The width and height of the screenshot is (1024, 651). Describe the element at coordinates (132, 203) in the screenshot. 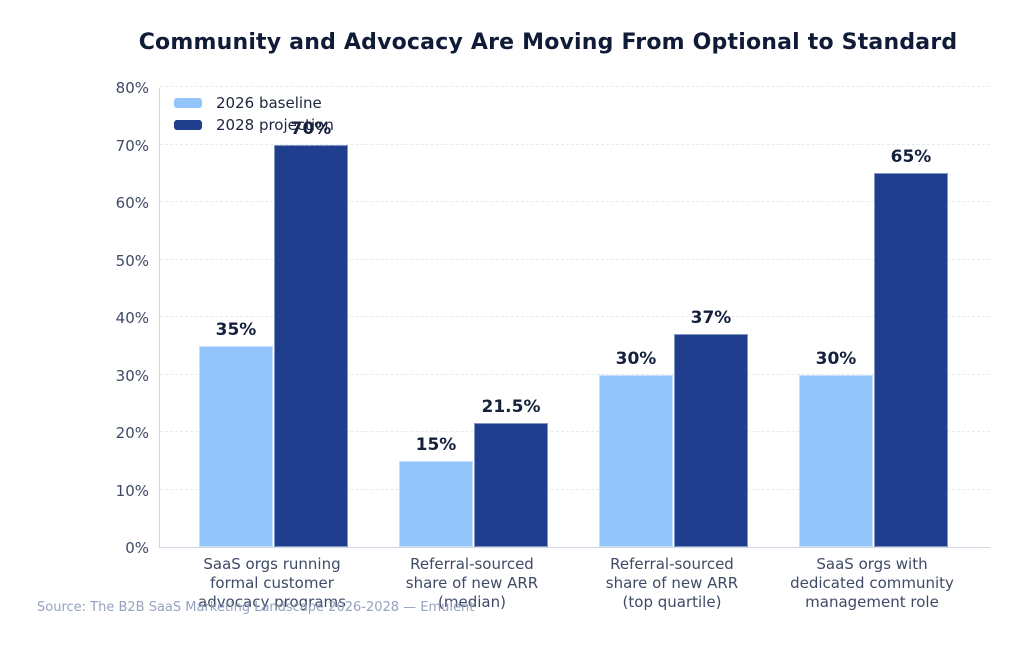

I see `y-tick-label: 60%` at that location.